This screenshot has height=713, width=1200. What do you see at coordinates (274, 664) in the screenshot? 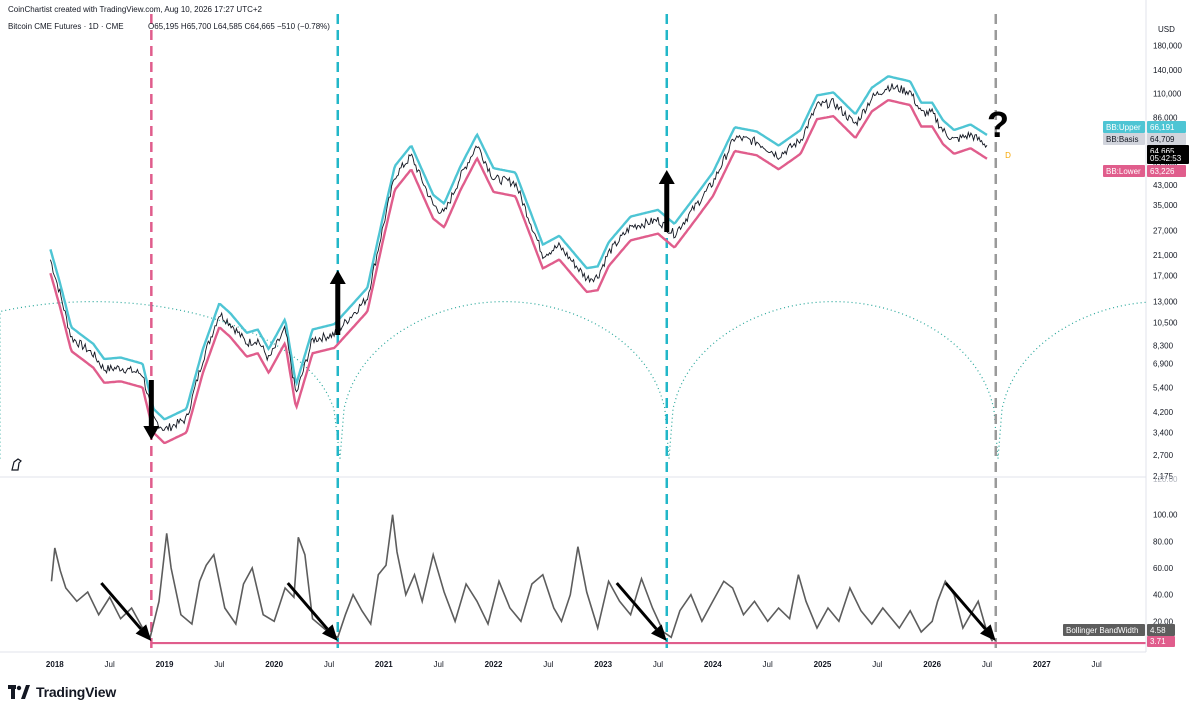
I see `x-tick-label: 2020` at bounding box center [274, 664].